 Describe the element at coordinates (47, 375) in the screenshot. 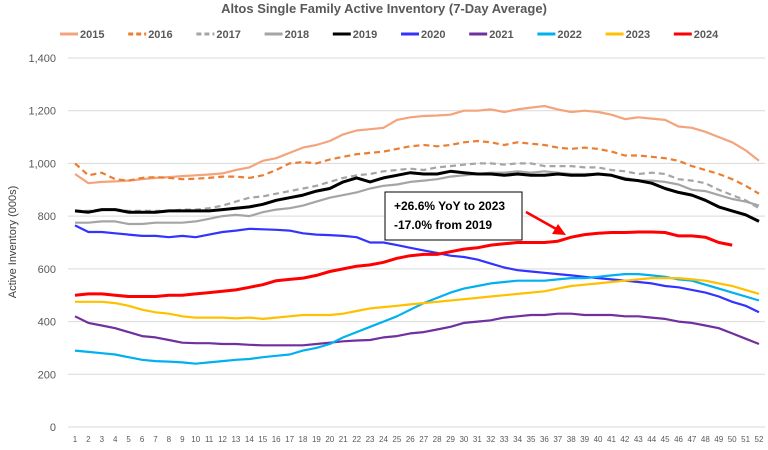

I see `y-tick-label: 200` at that location.